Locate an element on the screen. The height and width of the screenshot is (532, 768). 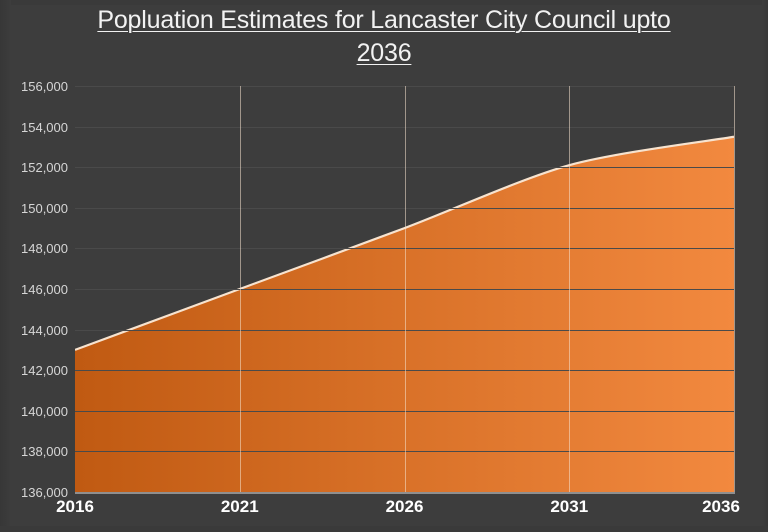
x-axis-line is located at coordinates (405, 493).